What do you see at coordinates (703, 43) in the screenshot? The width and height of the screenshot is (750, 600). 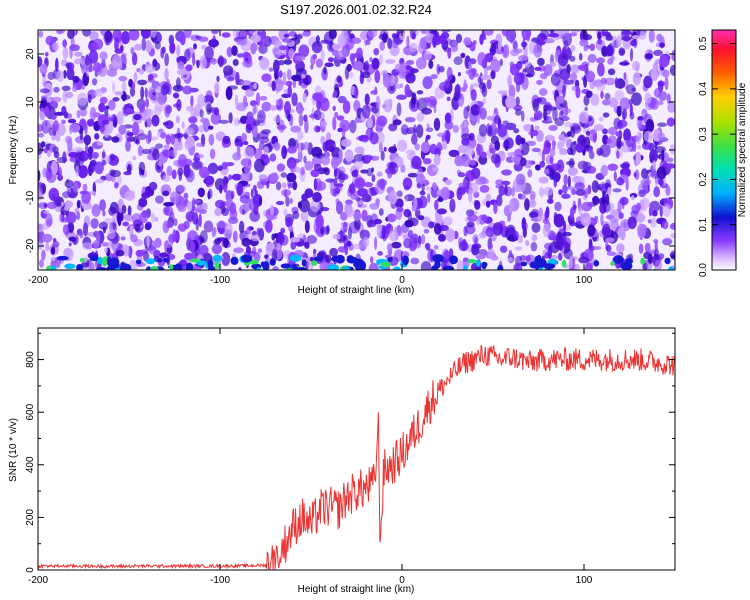 I see `colorbar-tick-label: 0.5` at bounding box center [703, 43].